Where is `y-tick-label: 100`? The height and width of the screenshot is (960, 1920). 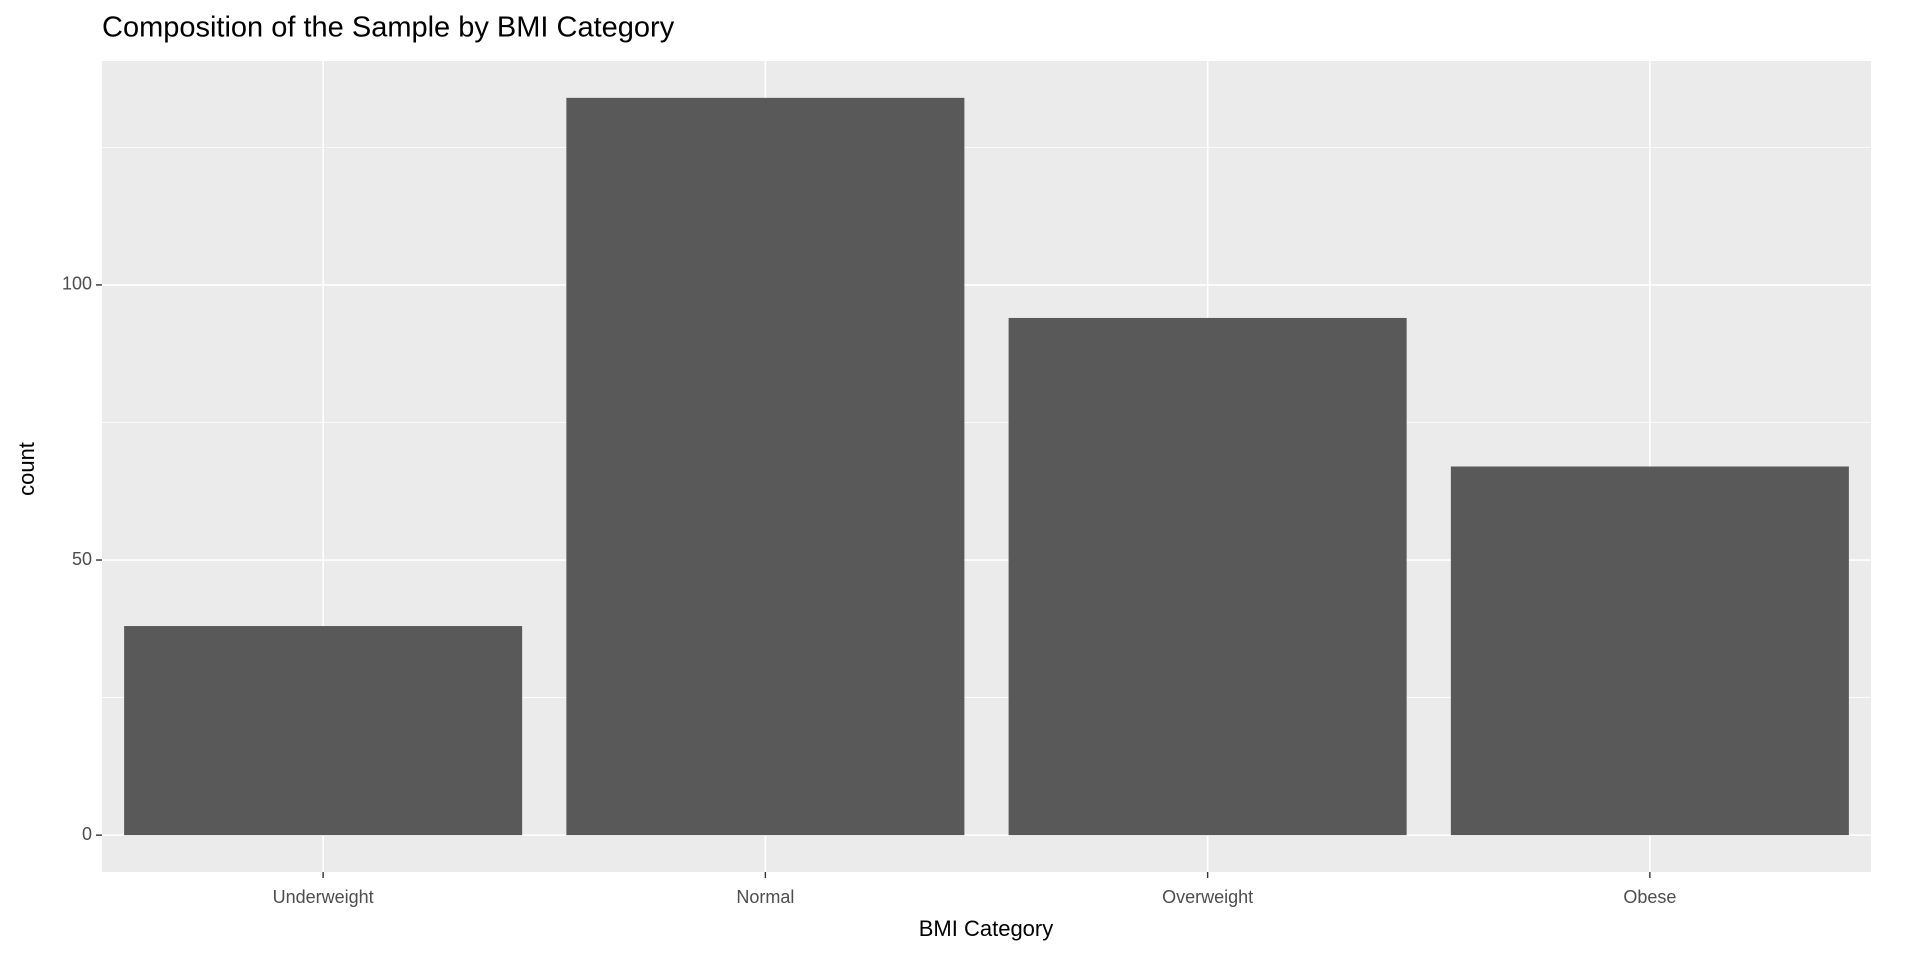 y-tick-label: 100 is located at coordinates (77, 284).